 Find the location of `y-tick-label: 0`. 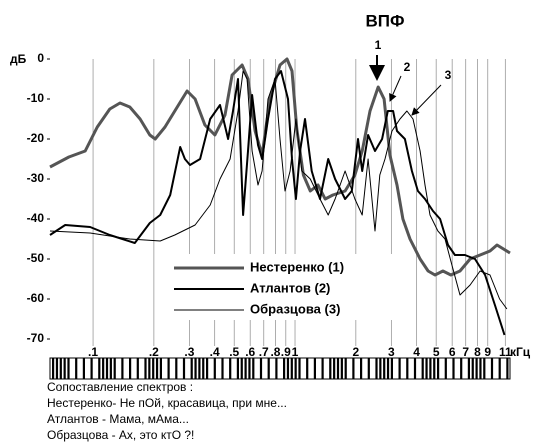

y-tick-label: 0 is located at coordinates (40, 58).